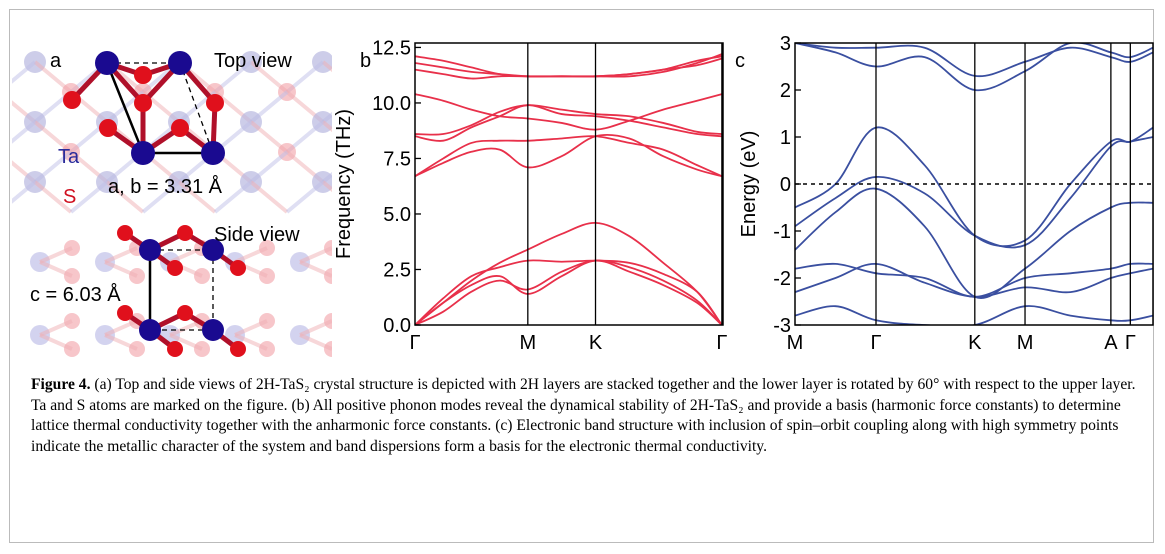 This screenshot has height=554, width=1165. What do you see at coordinates (785, 138) in the screenshot?
I see `y-tick-label: 1` at bounding box center [785, 138].